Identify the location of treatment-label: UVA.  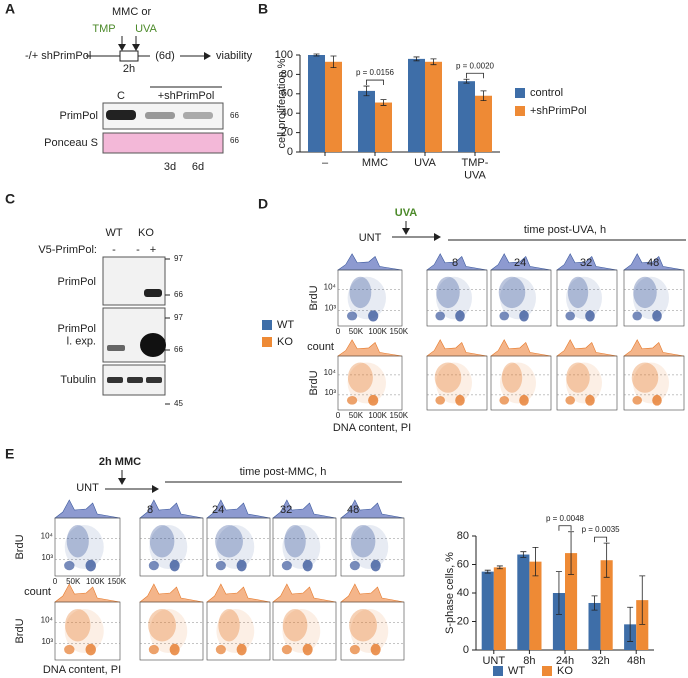
(406, 213).